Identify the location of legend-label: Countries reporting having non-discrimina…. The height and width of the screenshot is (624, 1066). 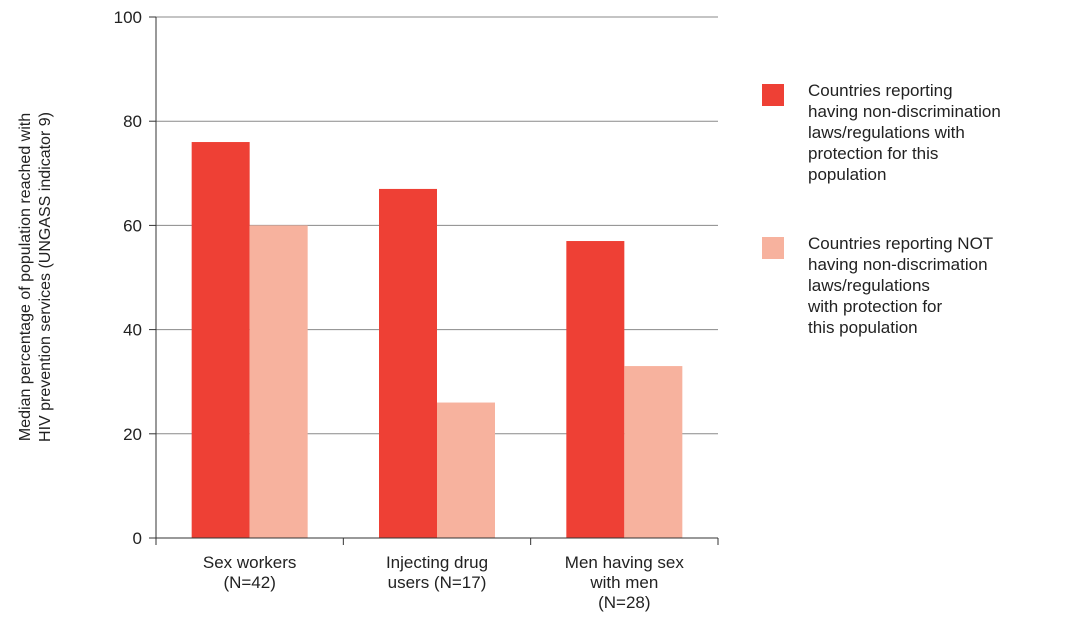
(904, 132).